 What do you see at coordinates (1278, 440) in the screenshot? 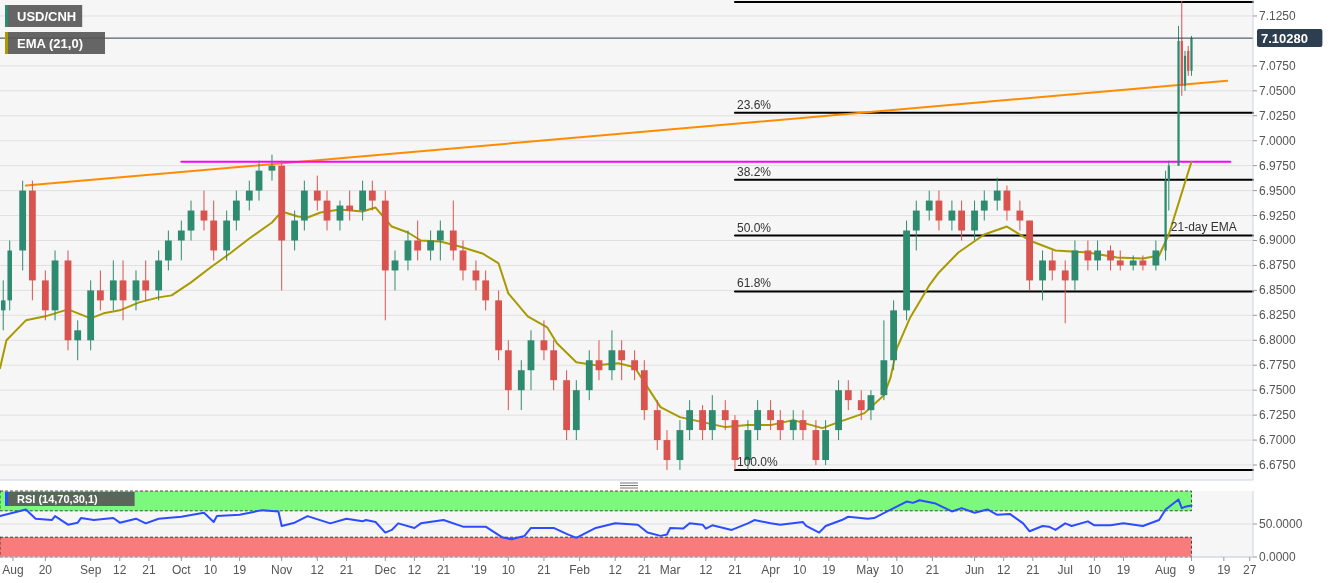
I see `y-tick-label: 6.7000` at bounding box center [1278, 440].